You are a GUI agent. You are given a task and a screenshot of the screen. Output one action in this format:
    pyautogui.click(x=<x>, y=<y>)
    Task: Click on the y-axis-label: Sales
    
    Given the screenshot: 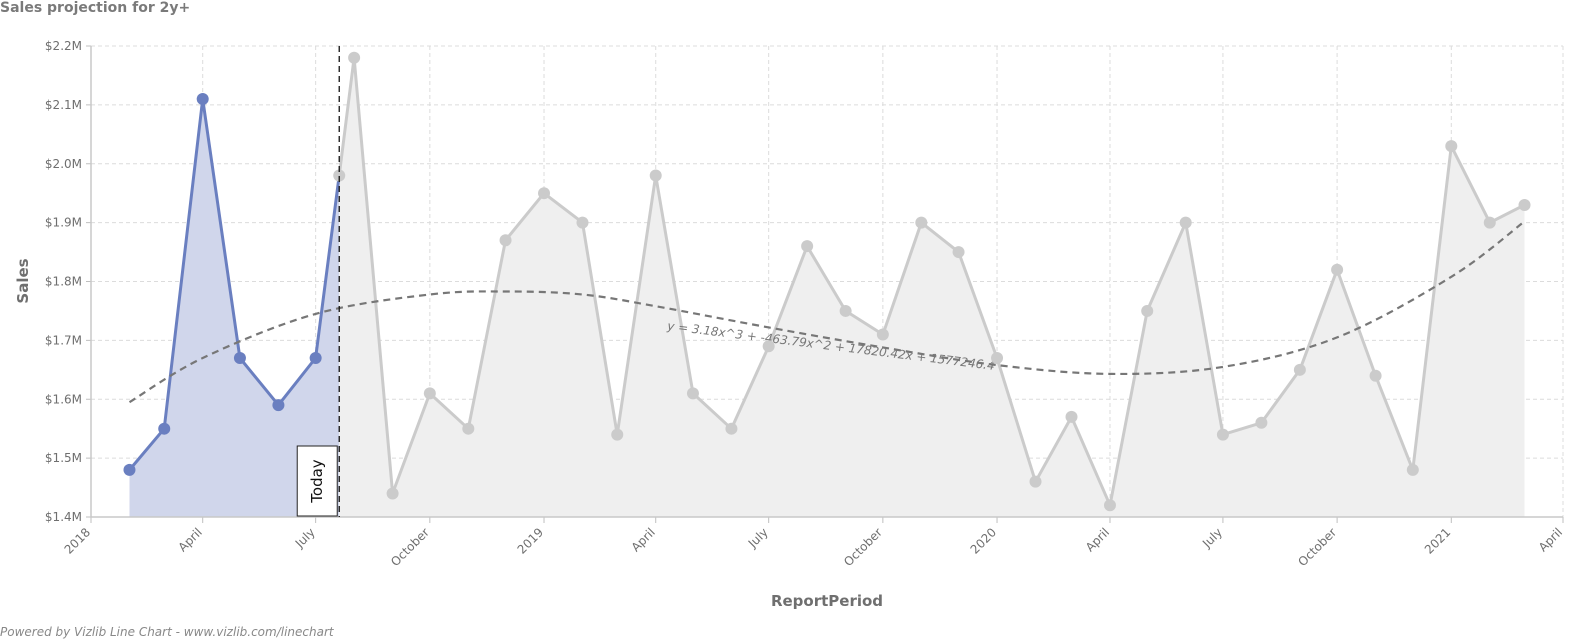 What is the action you would take?
    pyautogui.click(x=23, y=280)
    